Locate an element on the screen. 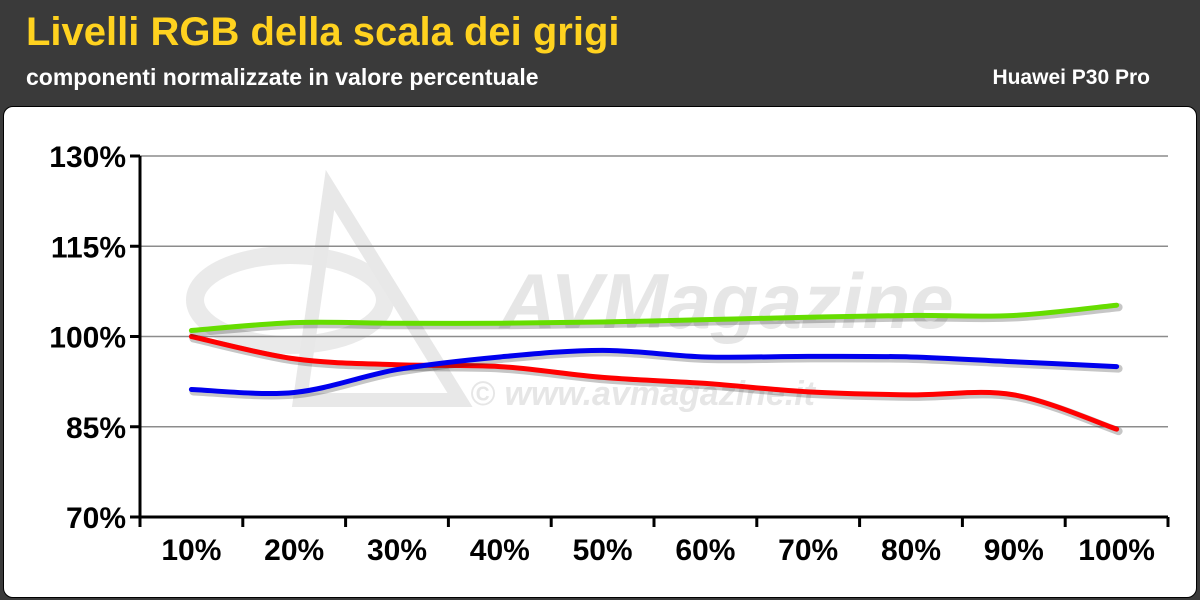 The image size is (1200, 600). y-tick-label: 115% is located at coordinates (88, 247).